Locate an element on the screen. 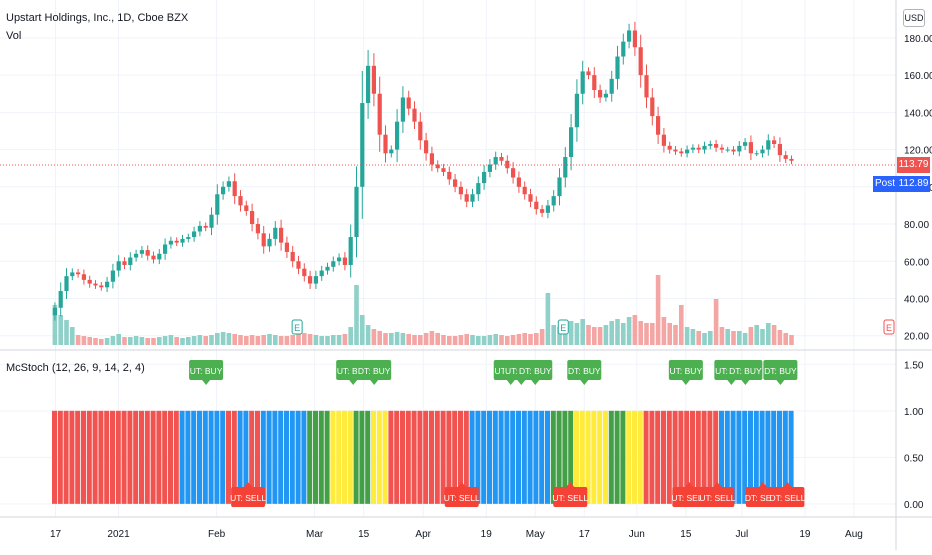 The height and width of the screenshot is (555, 932). buy-signal: DT: BUY is located at coordinates (745, 372).